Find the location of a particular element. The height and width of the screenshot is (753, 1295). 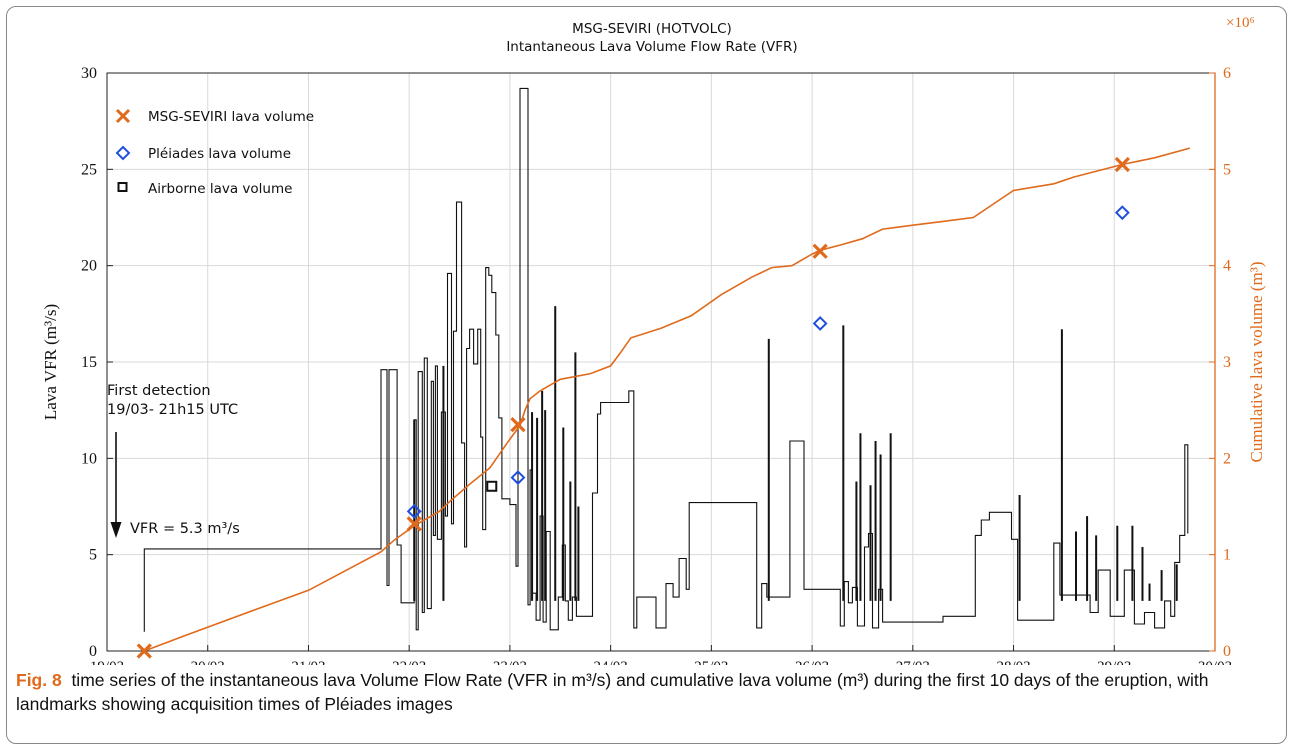

legend-item-pleiades: Pléiades lava volume is located at coordinates (203, 153).